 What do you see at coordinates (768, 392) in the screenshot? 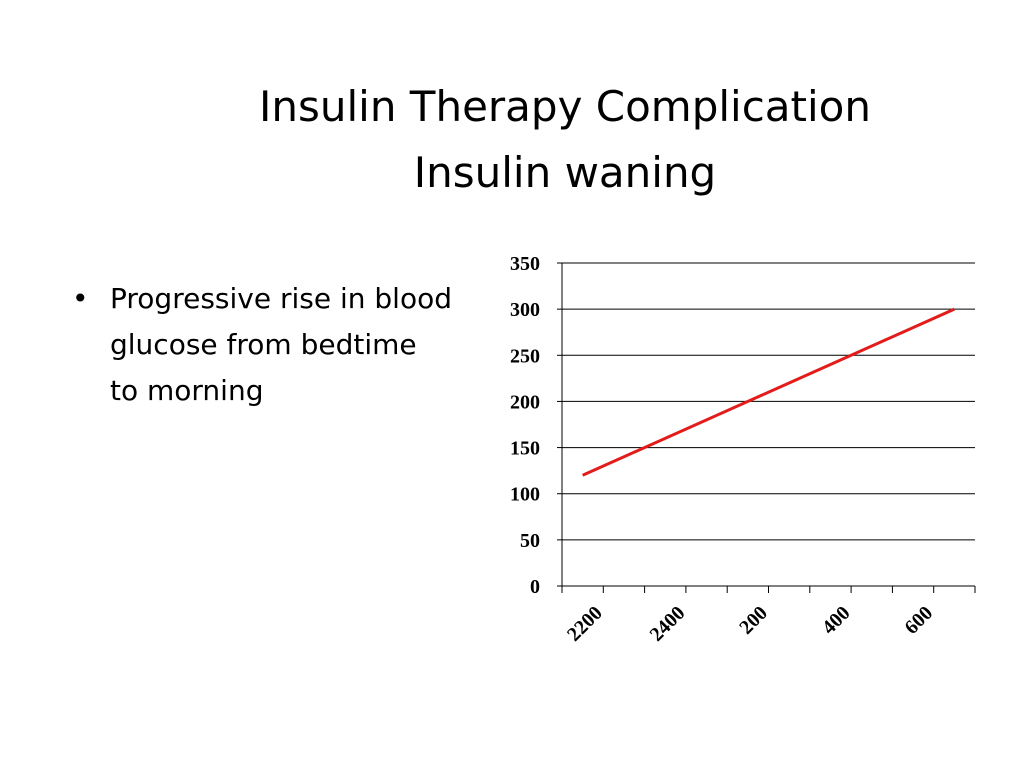
I see `series-line` at bounding box center [768, 392].